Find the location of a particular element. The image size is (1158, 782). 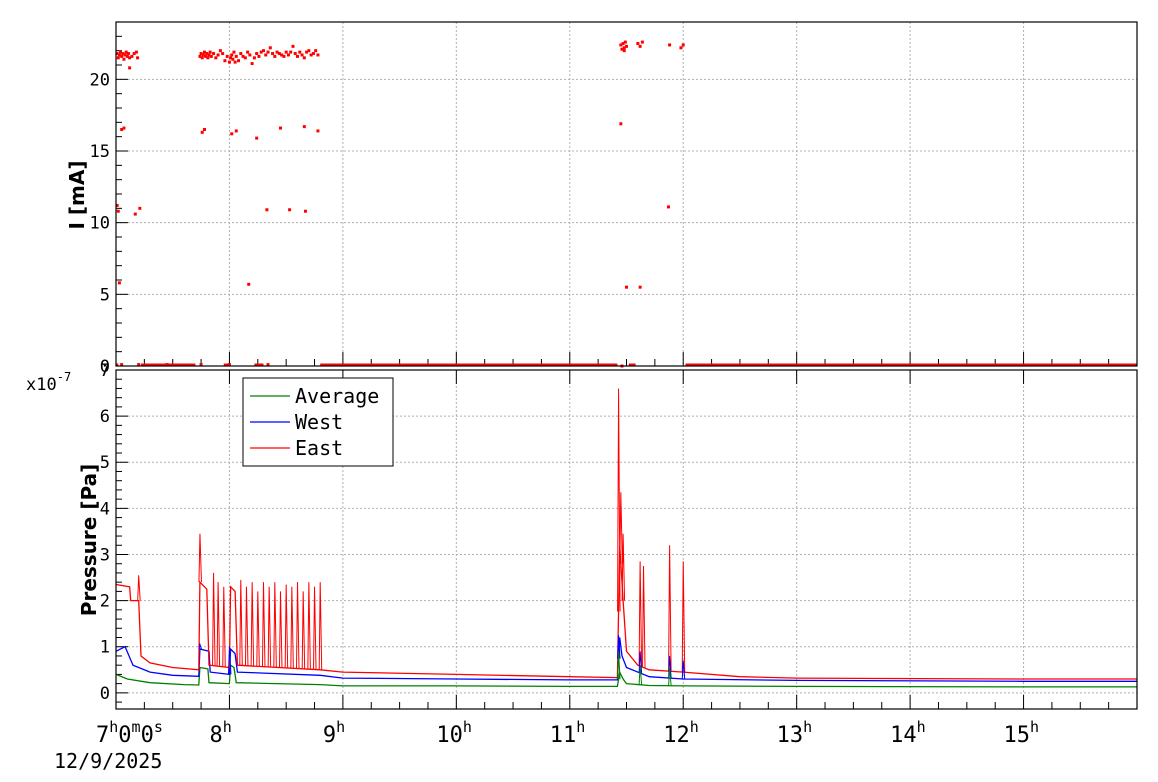

pressure-spike-average is located at coordinates (670, 676).